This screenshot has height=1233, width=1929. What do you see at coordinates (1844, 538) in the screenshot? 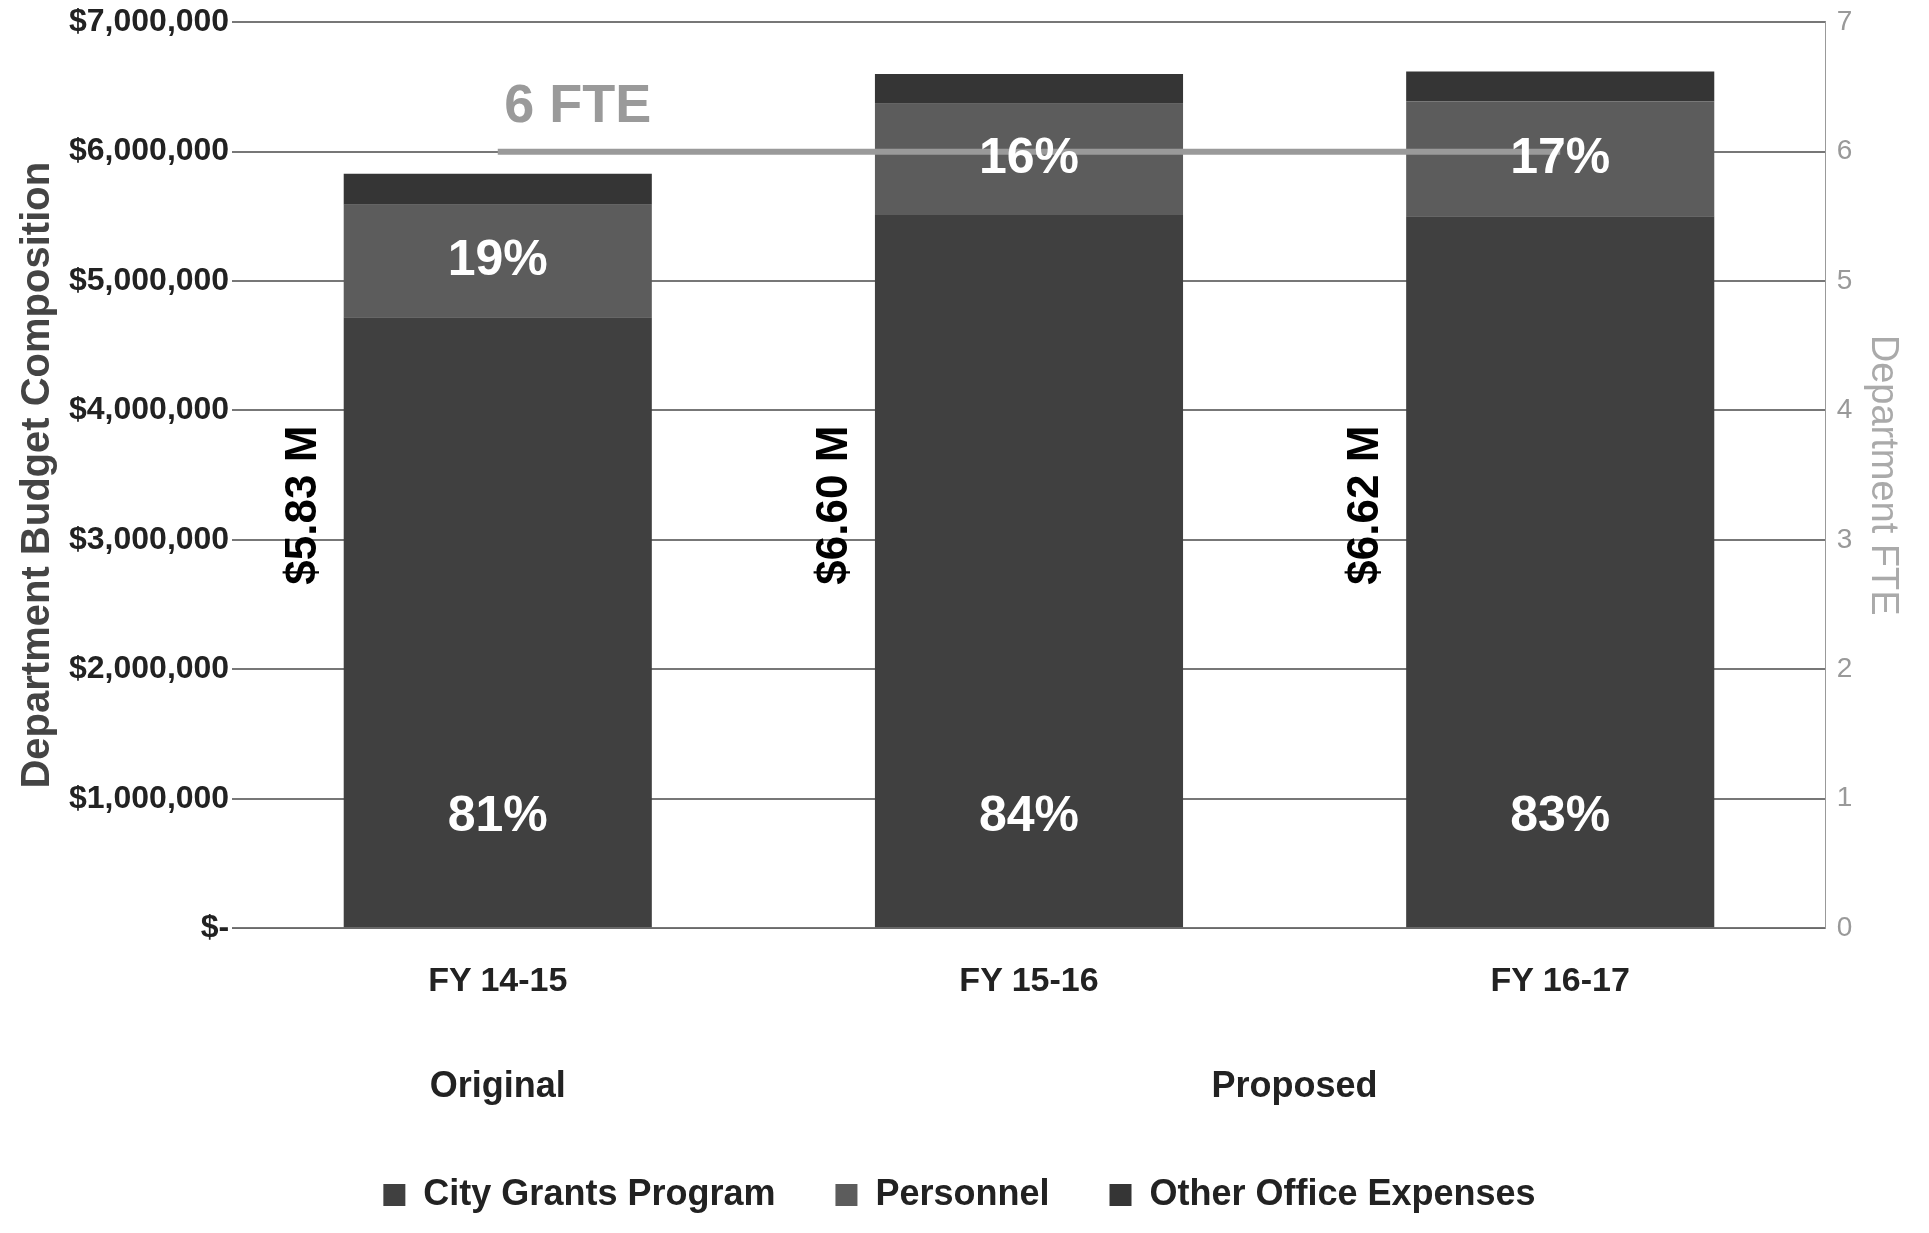
I see `y2-tick-label: 3` at bounding box center [1844, 538].